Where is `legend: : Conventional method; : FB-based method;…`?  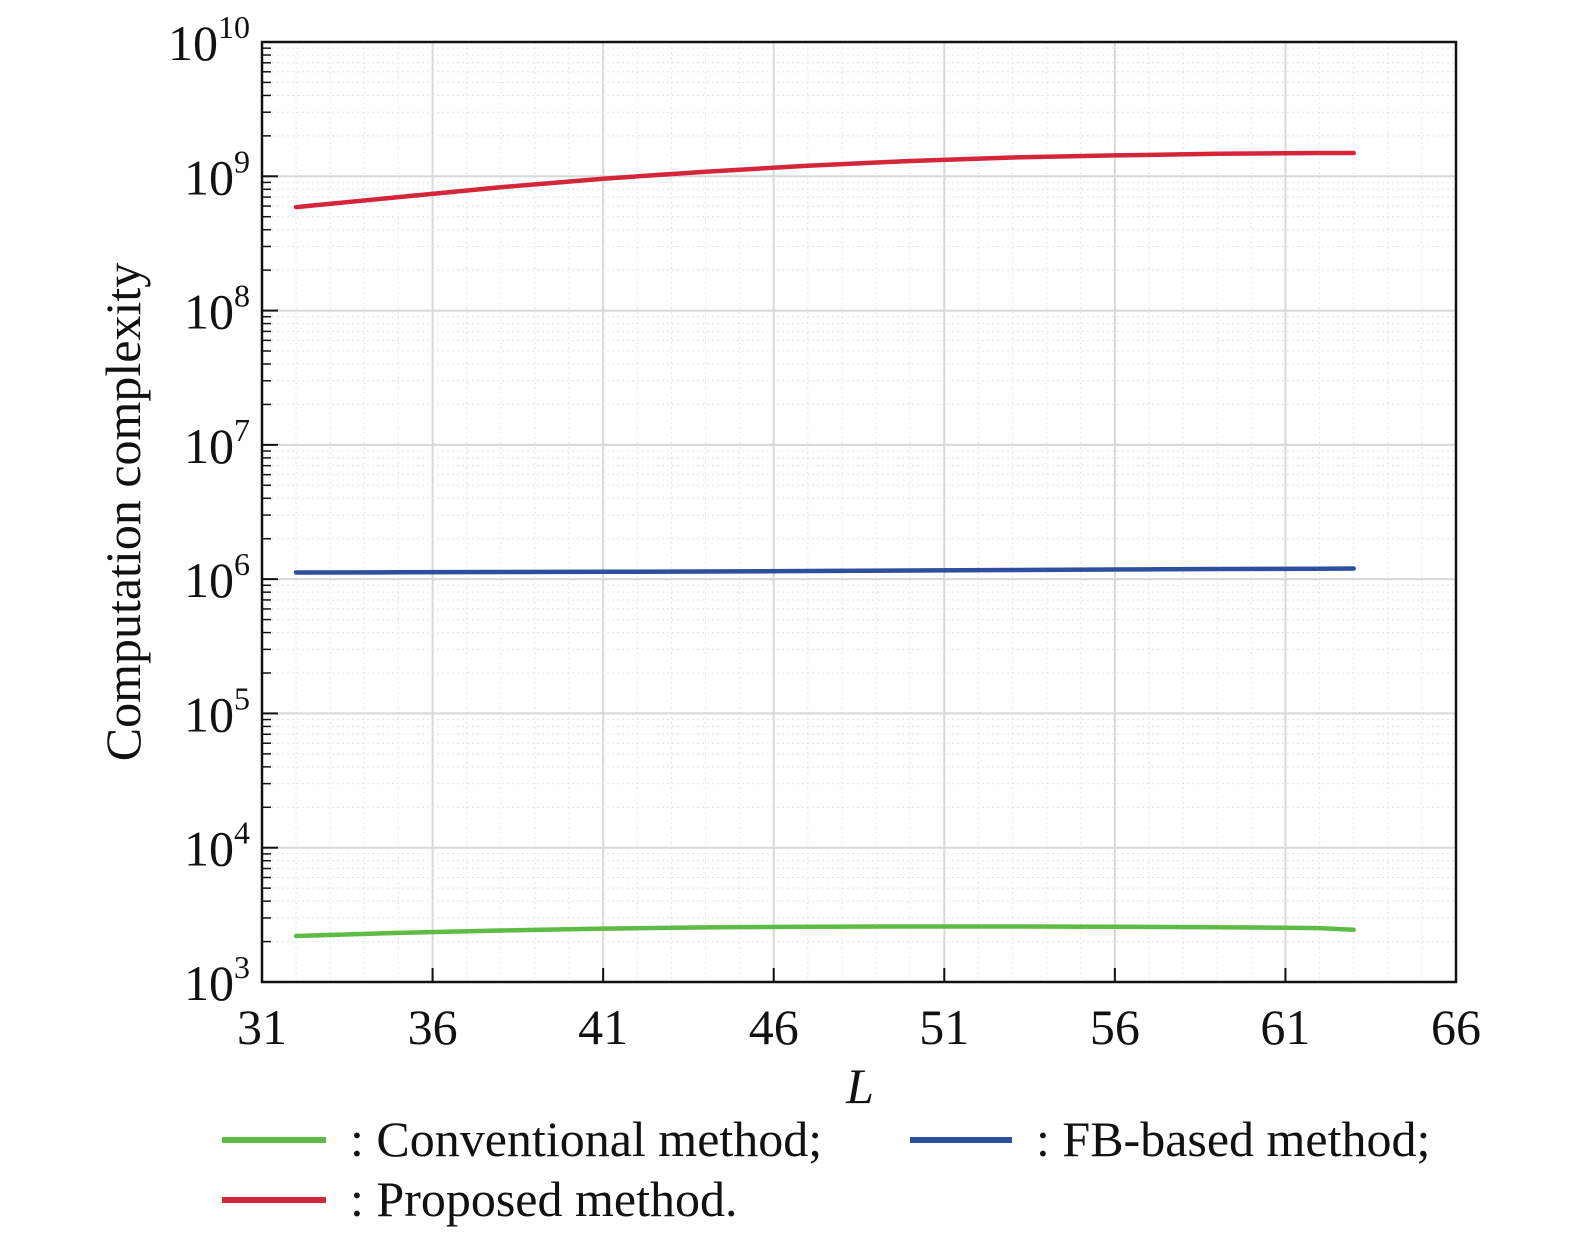
legend: : Conventional method; : FB-based method;… is located at coordinates (826, 1169).